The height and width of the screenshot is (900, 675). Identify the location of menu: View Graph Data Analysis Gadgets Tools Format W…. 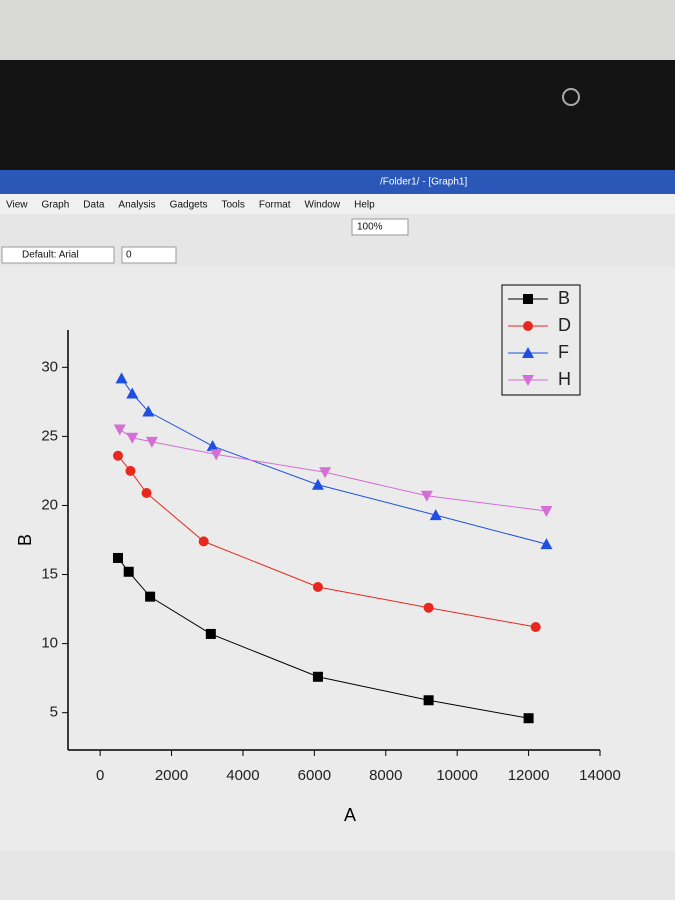
(190, 205).